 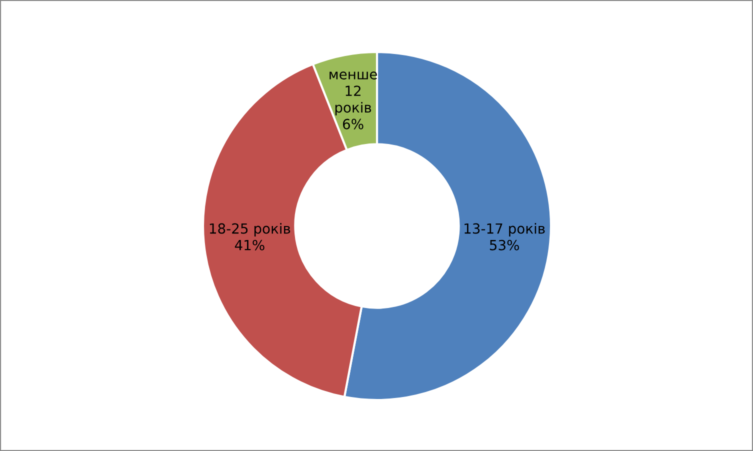 I want to click on data-label: 53%, so click(x=504, y=245).